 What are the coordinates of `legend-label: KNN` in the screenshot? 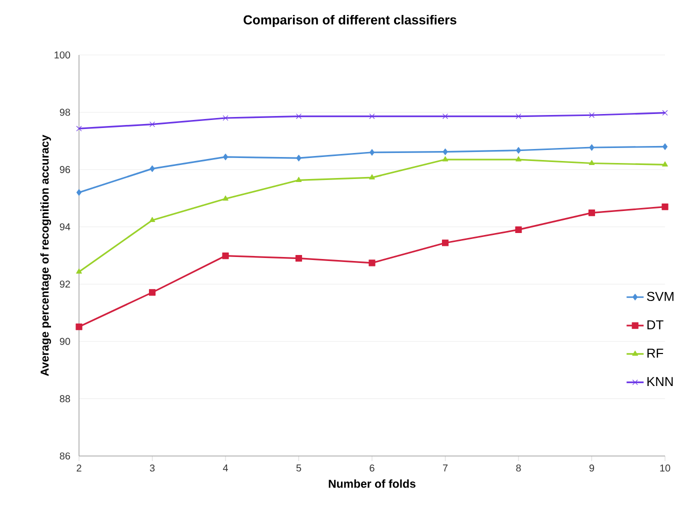 It's located at (660, 381).